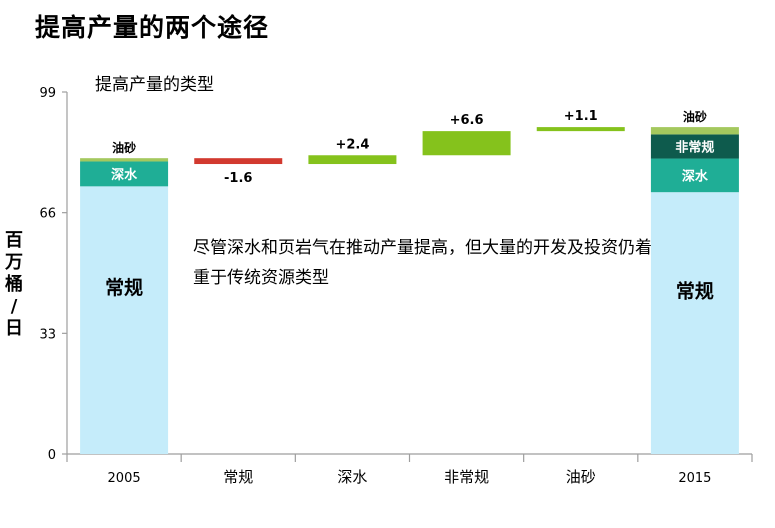 The image size is (775, 528). Describe the element at coordinates (238, 477) in the screenshot. I see `x-tick-label: 常规` at that location.